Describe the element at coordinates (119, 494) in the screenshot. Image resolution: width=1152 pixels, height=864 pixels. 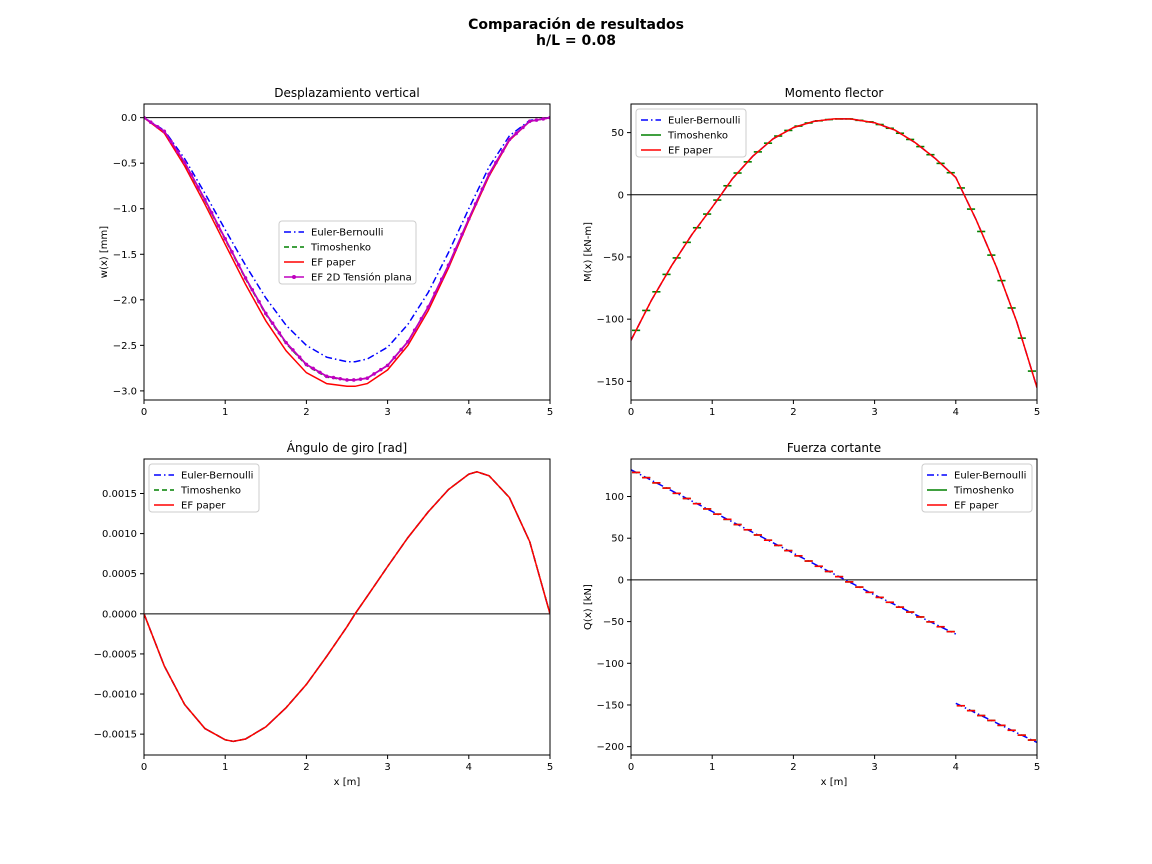
I see `y-tick-label: 0.0015` at that location.